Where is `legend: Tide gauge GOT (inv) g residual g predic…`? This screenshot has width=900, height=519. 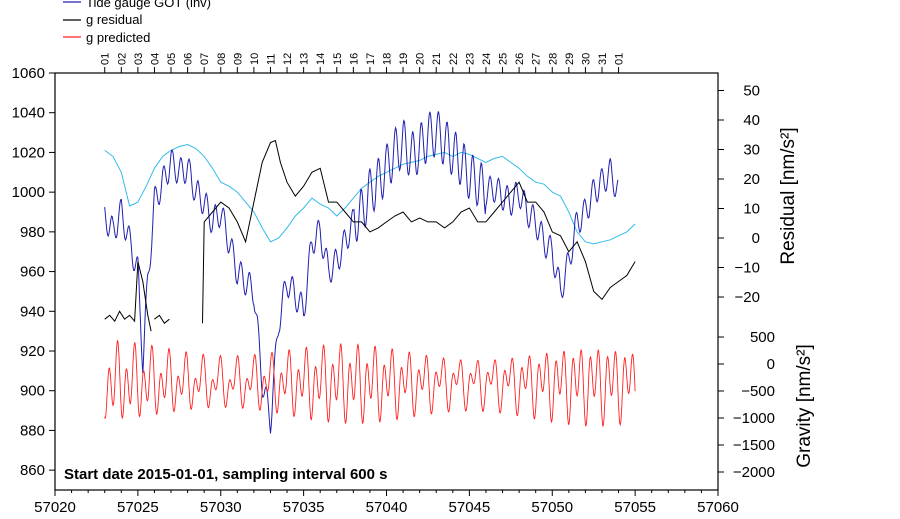 legend: Tide gauge GOT (inv) g residual g predic… is located at coordinates (137, 22).